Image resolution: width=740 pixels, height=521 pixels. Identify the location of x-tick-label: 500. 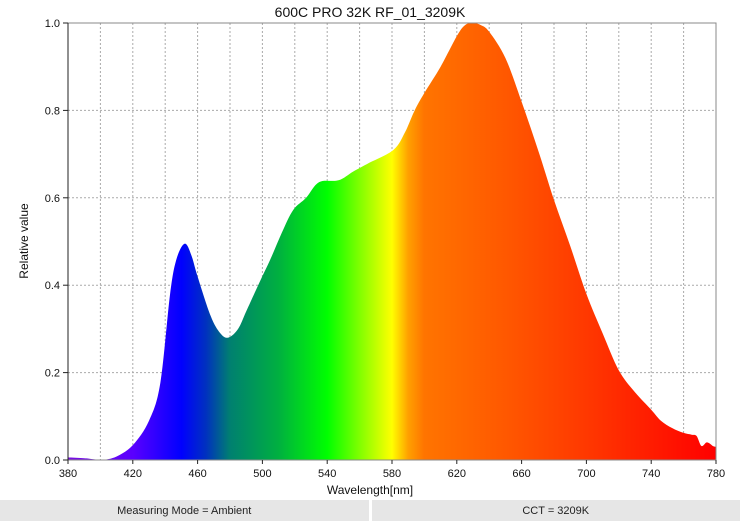
(262, 474).